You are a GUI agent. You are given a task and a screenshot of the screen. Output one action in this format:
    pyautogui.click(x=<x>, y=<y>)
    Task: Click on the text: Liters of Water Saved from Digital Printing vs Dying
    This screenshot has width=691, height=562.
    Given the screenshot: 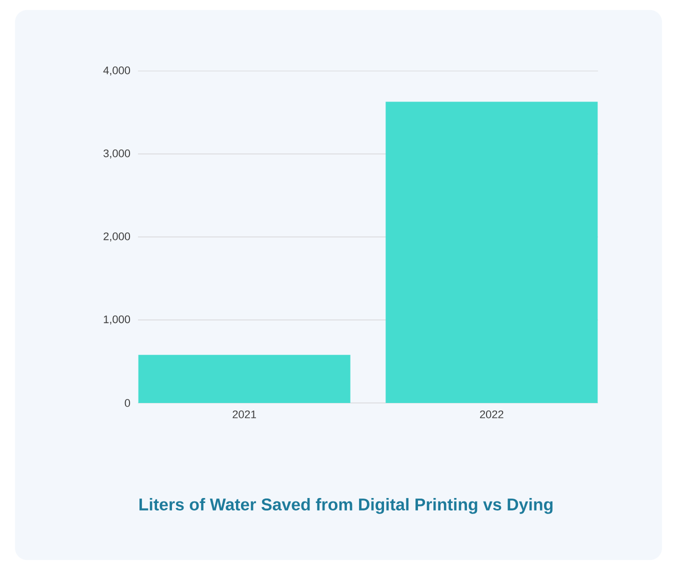 What is the action you would take?
    pyautogui.click(x=346, y=506)
    